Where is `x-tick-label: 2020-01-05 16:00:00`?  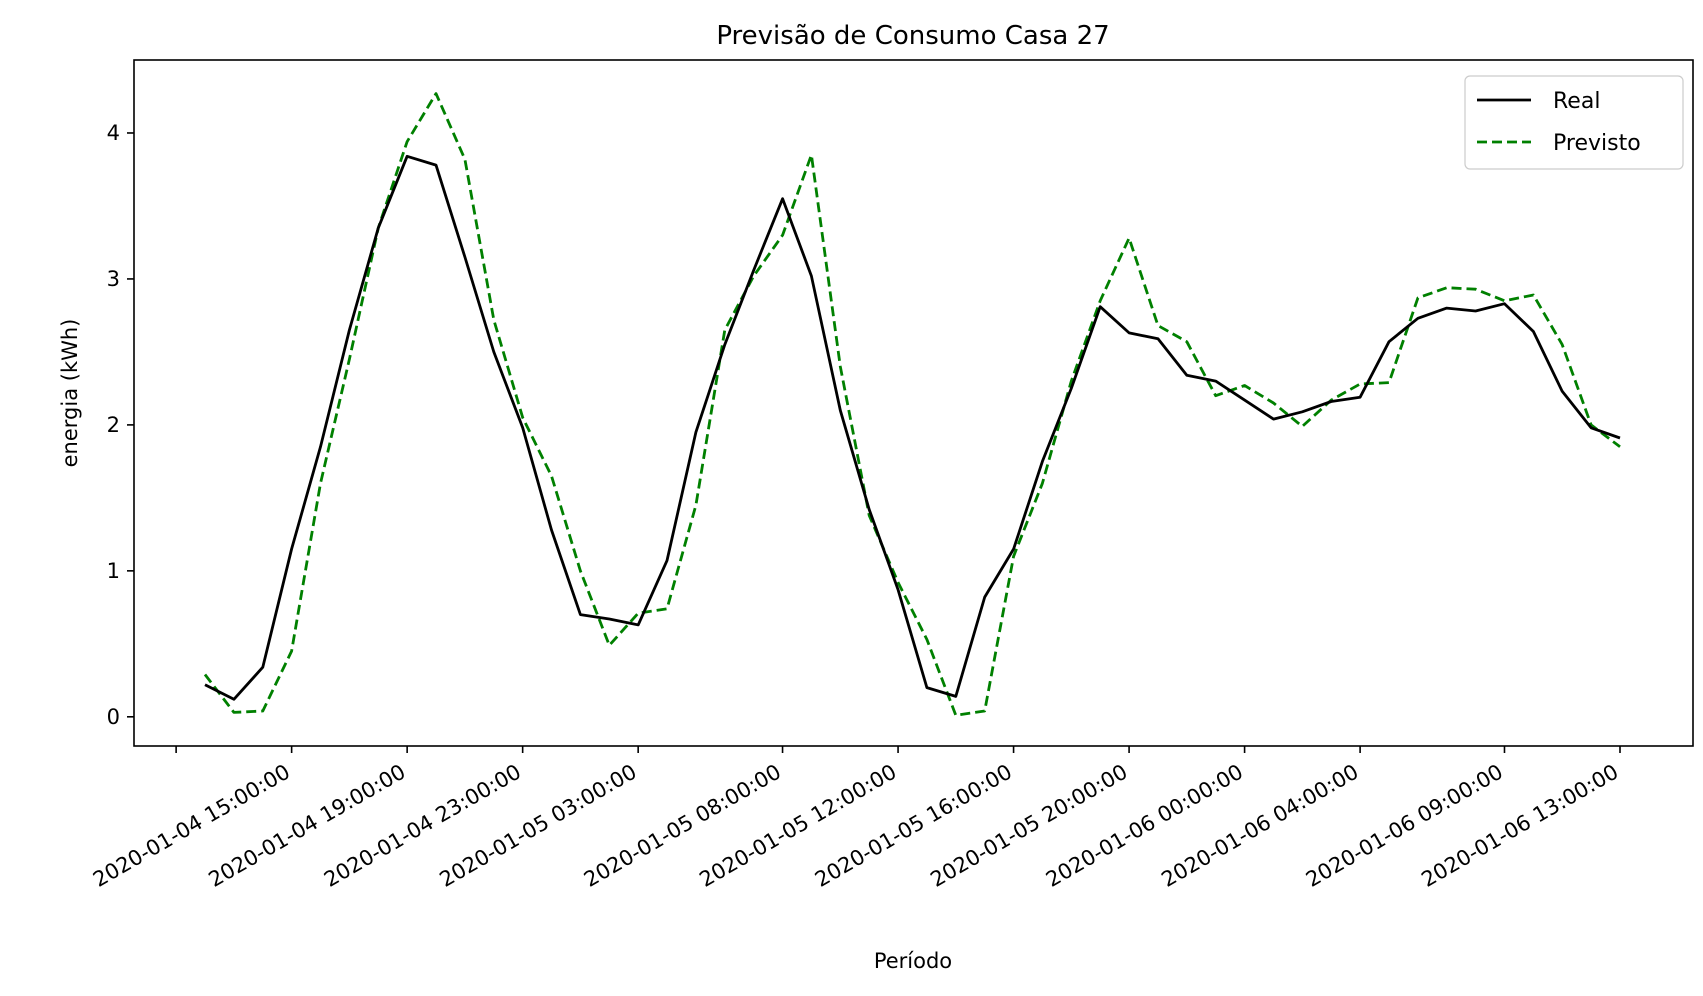 x-tick-label: 2020-01-05 16:00:00 is located at coordinates (913, 826).